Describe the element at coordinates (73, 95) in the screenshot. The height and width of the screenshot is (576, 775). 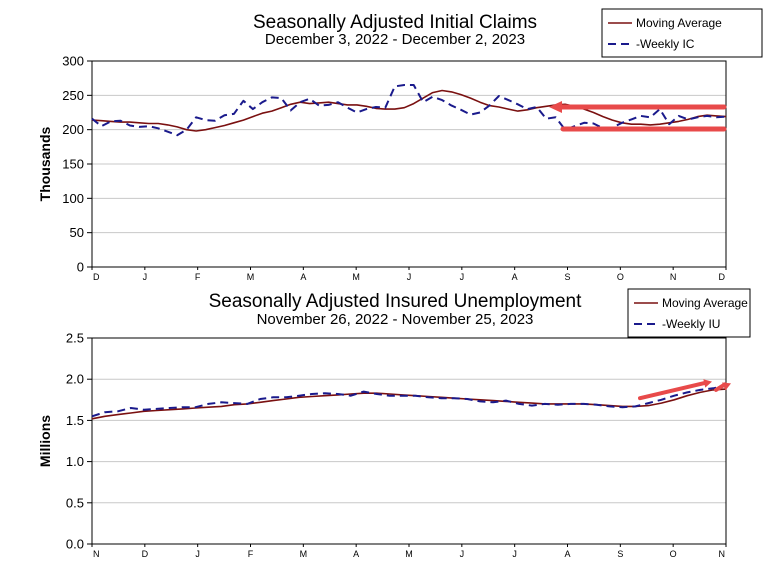
I see `y-tick-label: 250` at that location.